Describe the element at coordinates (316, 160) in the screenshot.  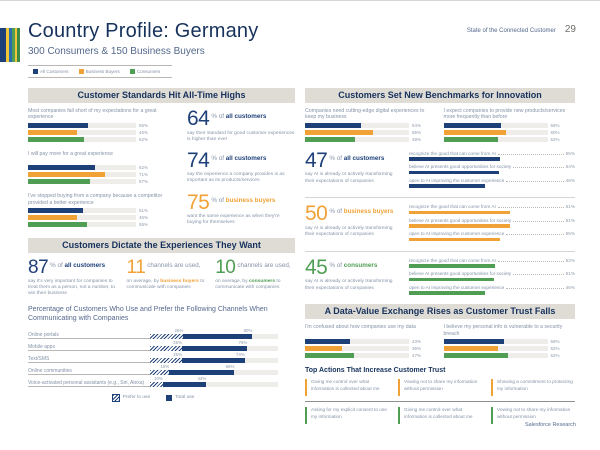
I see `stat-number: 47` at that location.